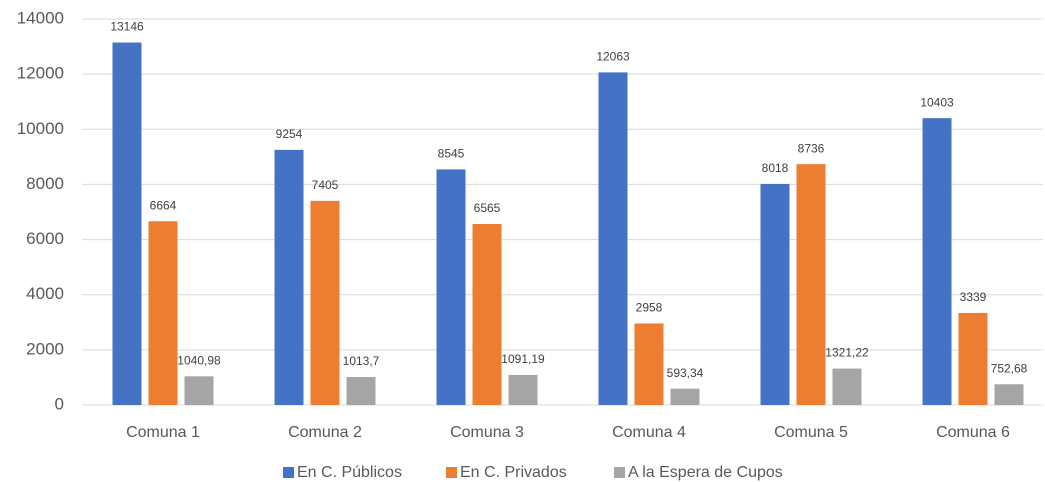 The image size is (1045, 482). Describe the element at coordinates (847, 353) in the screenshot. I see `data-label: 1321,22` at that location.